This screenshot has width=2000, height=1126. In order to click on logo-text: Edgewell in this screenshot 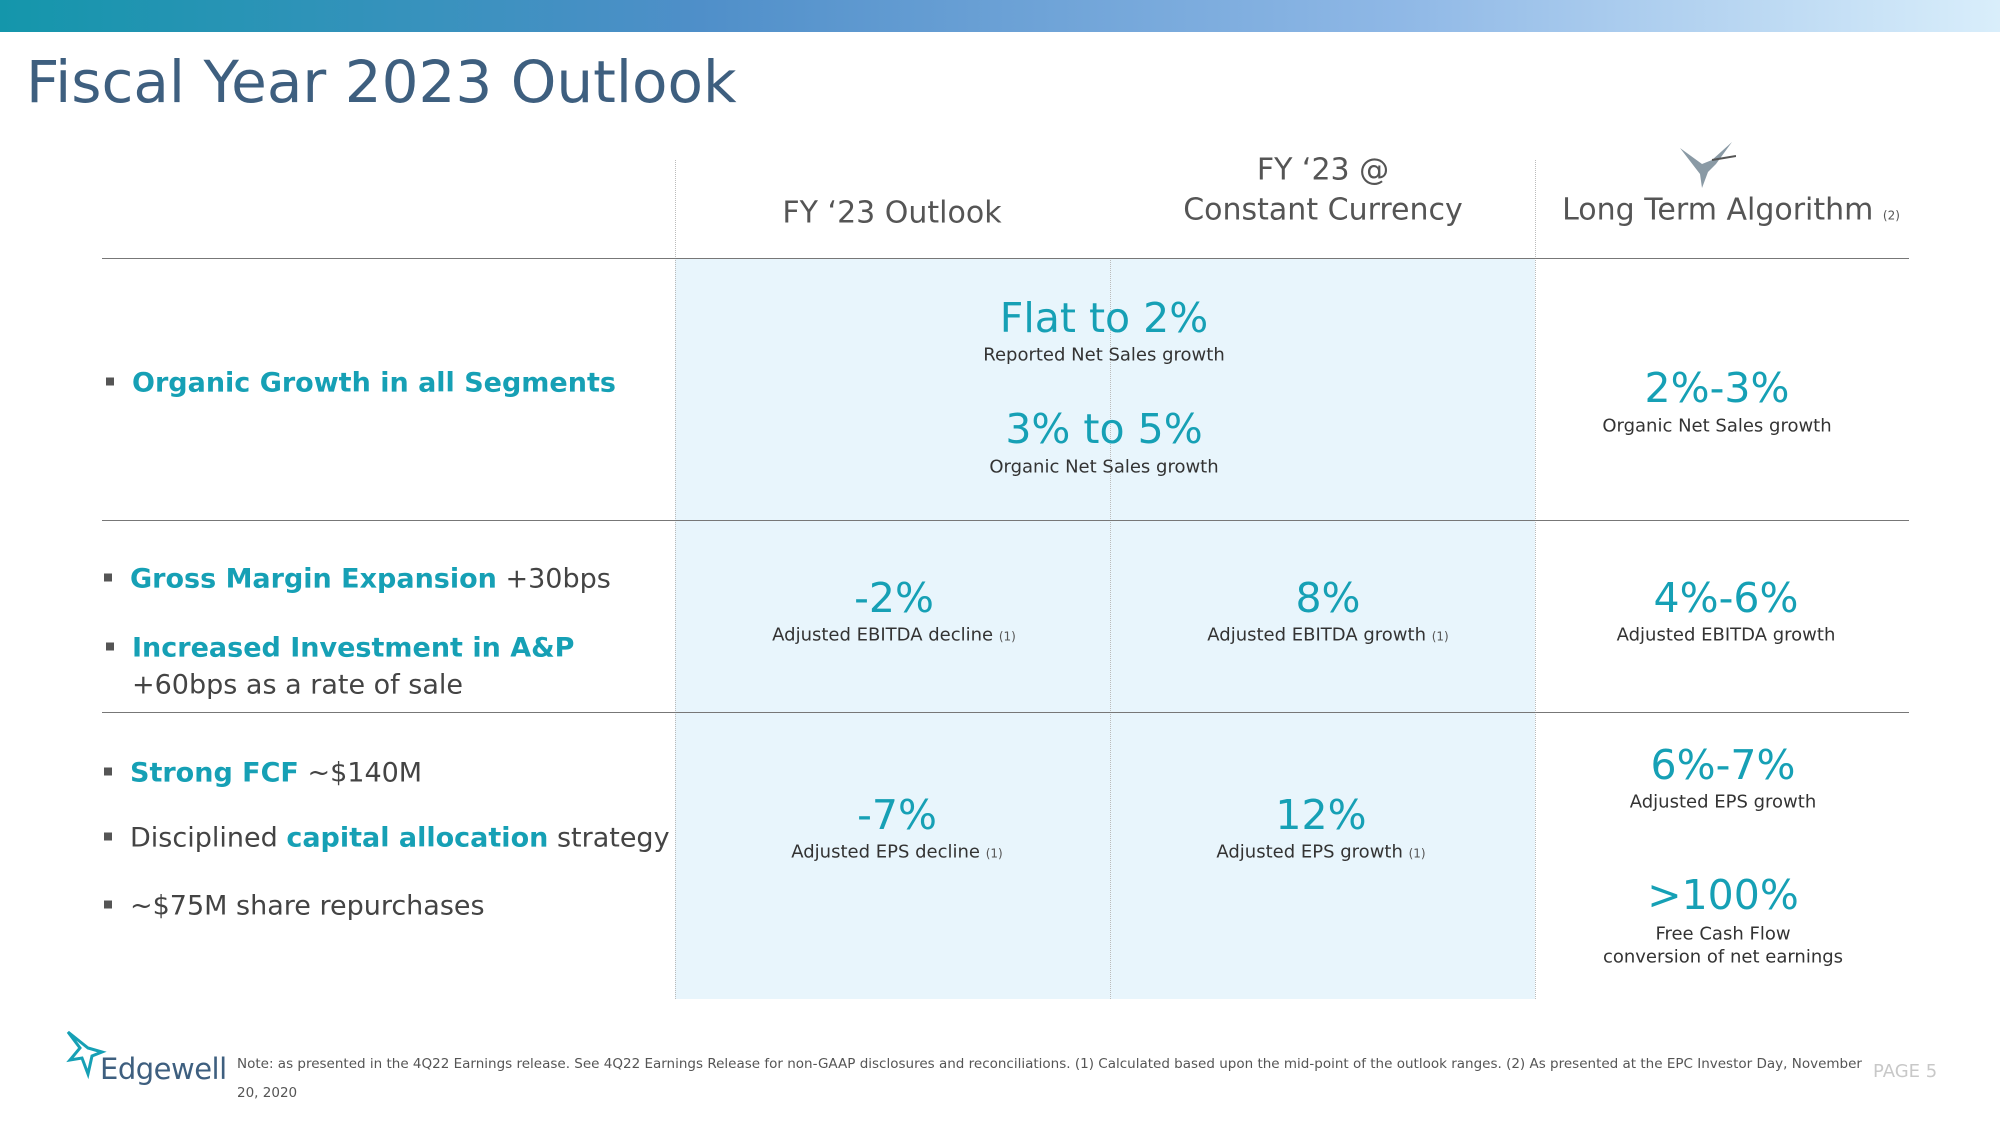, I will do `click(163, 1069)`.